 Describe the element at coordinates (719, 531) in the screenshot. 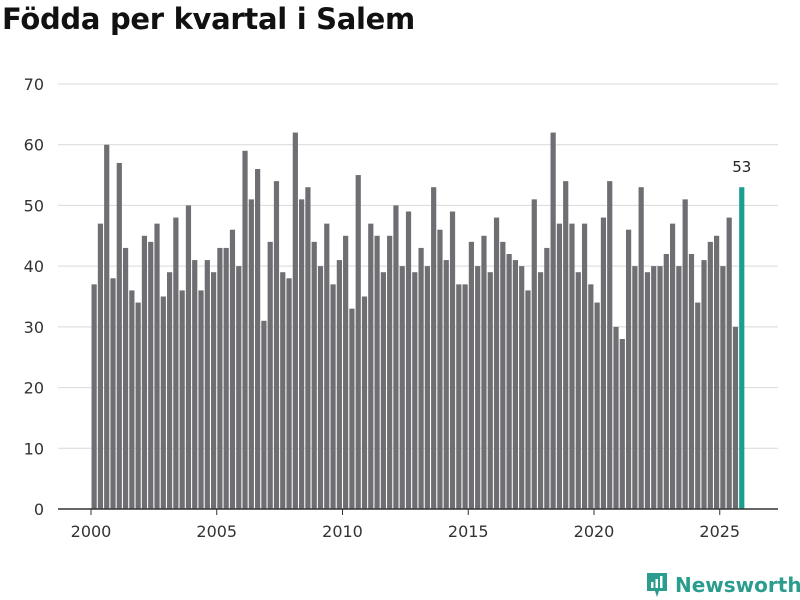

I see `x-tick-label: 2025` at that location.